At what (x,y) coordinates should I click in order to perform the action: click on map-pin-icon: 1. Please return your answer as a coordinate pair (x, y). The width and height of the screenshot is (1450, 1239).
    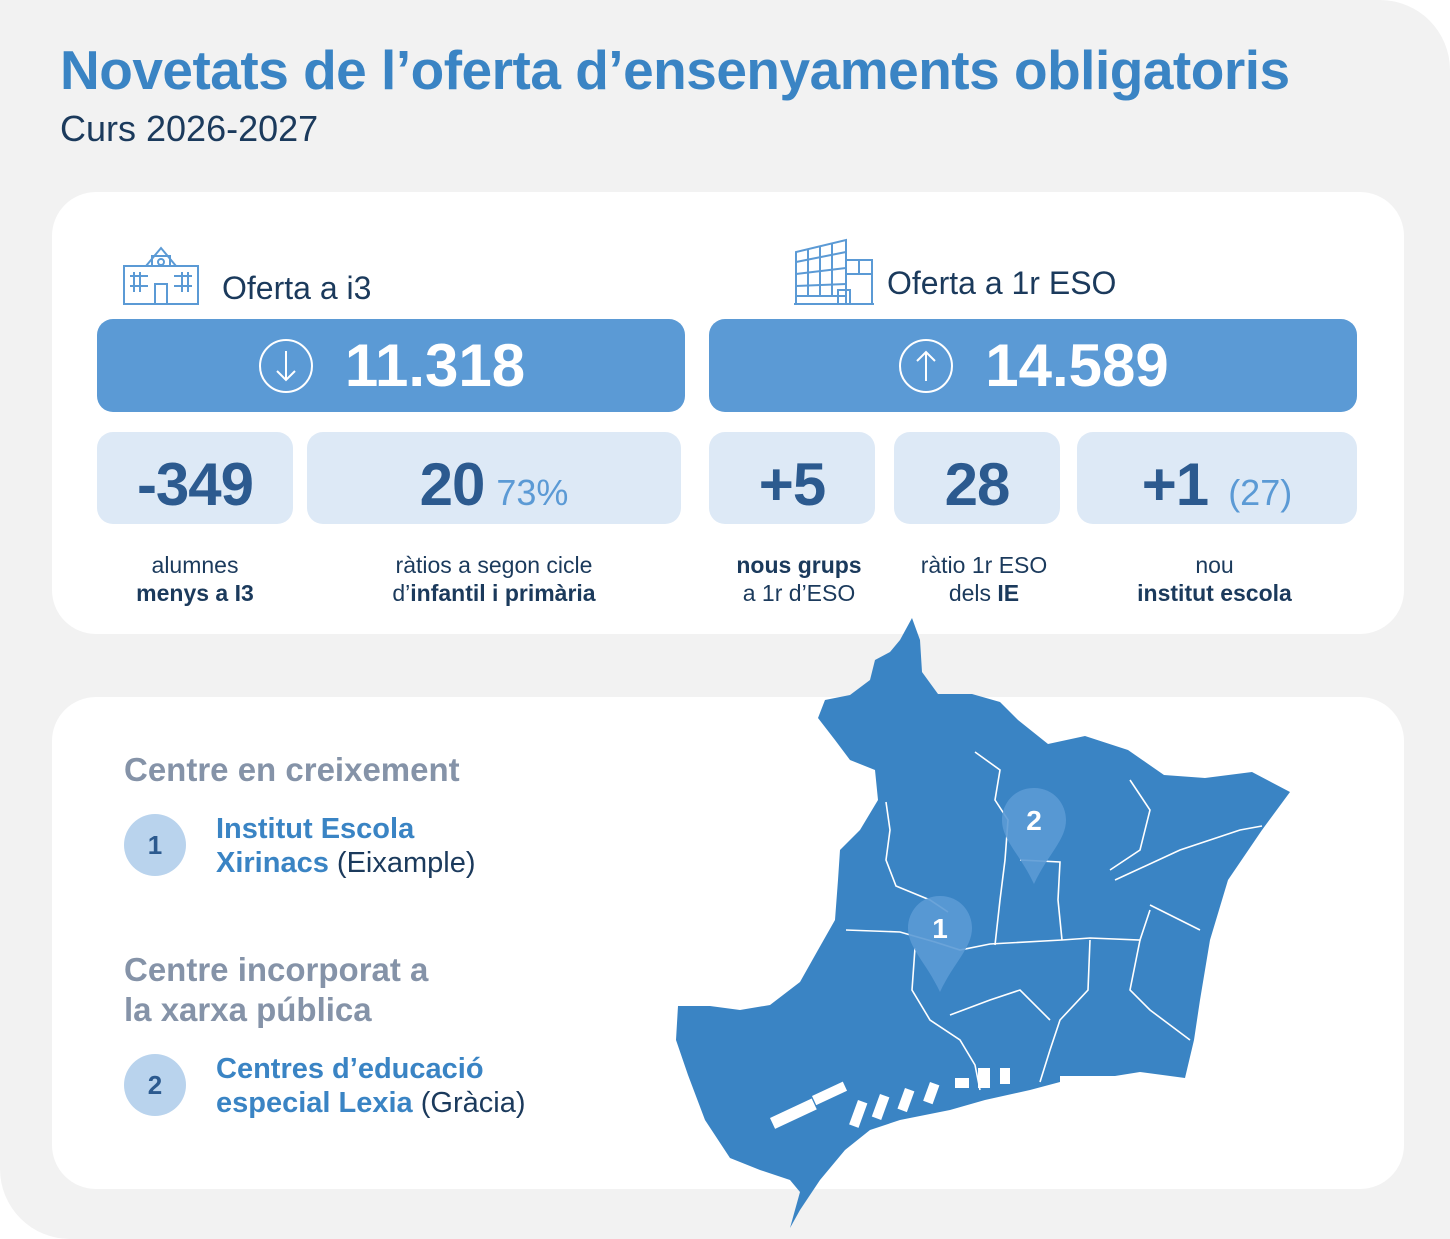
    Looking at the image, I should click on (940, 944).